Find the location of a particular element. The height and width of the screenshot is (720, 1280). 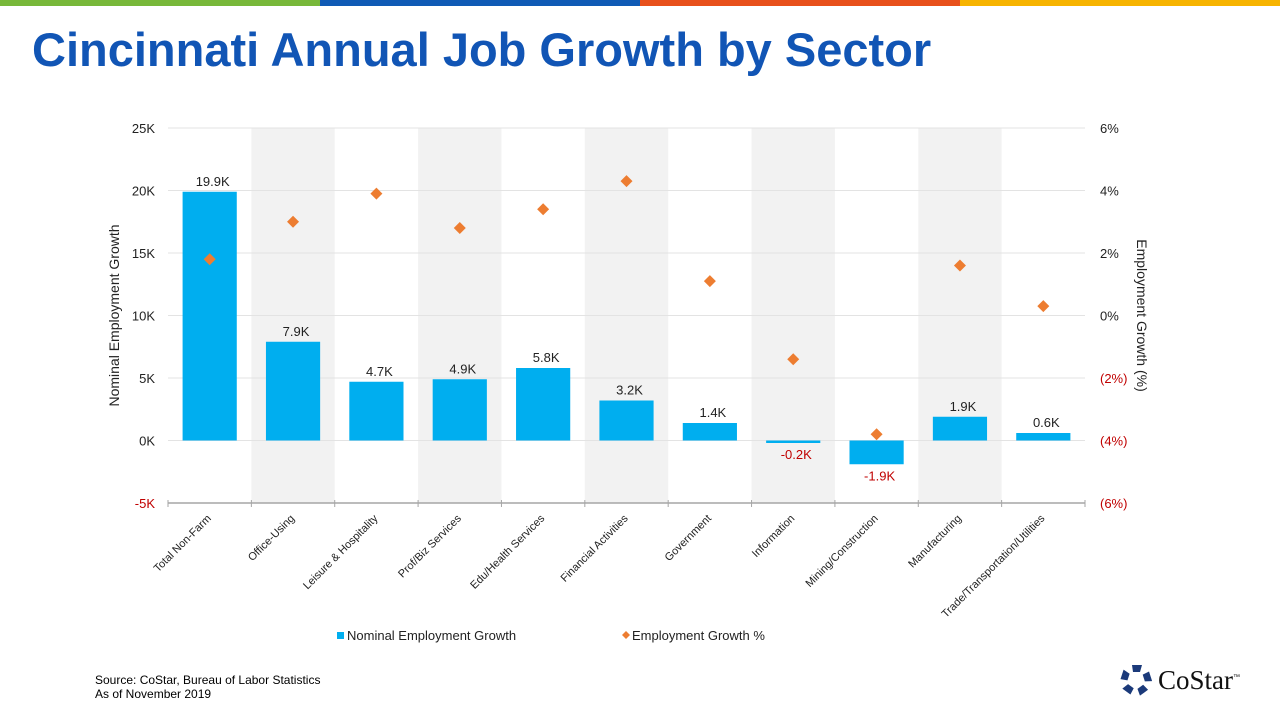

y2-tick-label: (2%) is located at coordinates (1113, 378).